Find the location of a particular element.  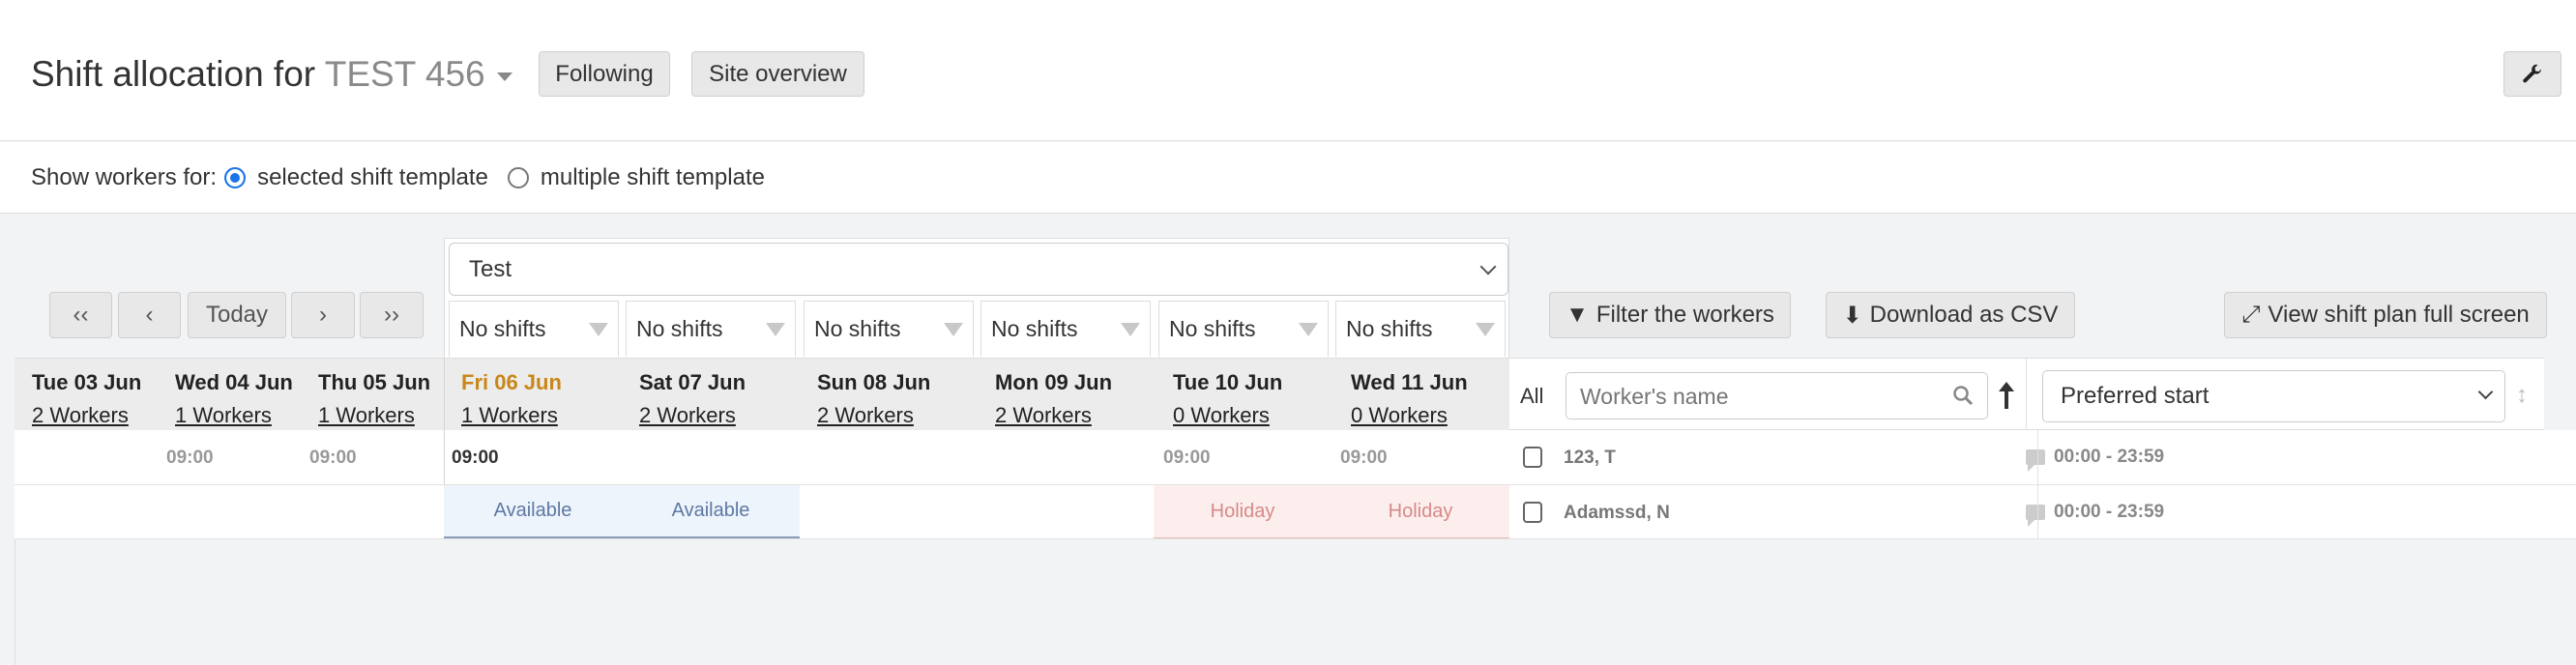

sort-toggle-icon: ↕ is located at coordinates (2522, 395).